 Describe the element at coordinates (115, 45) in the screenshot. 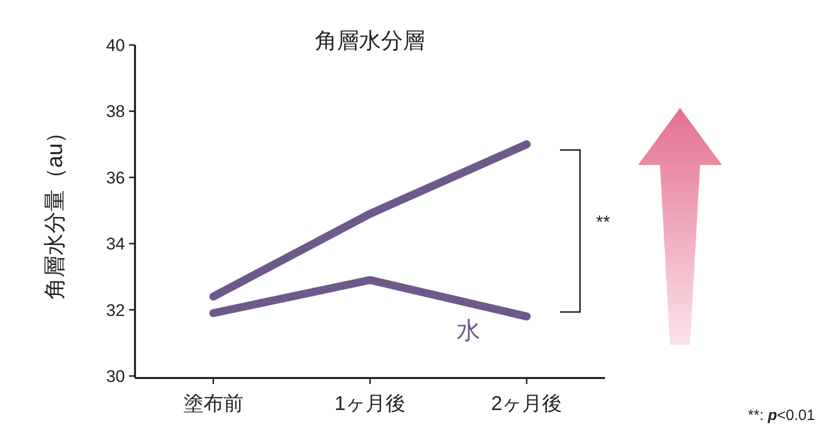

I see `y-tick-label: 40` at that location.